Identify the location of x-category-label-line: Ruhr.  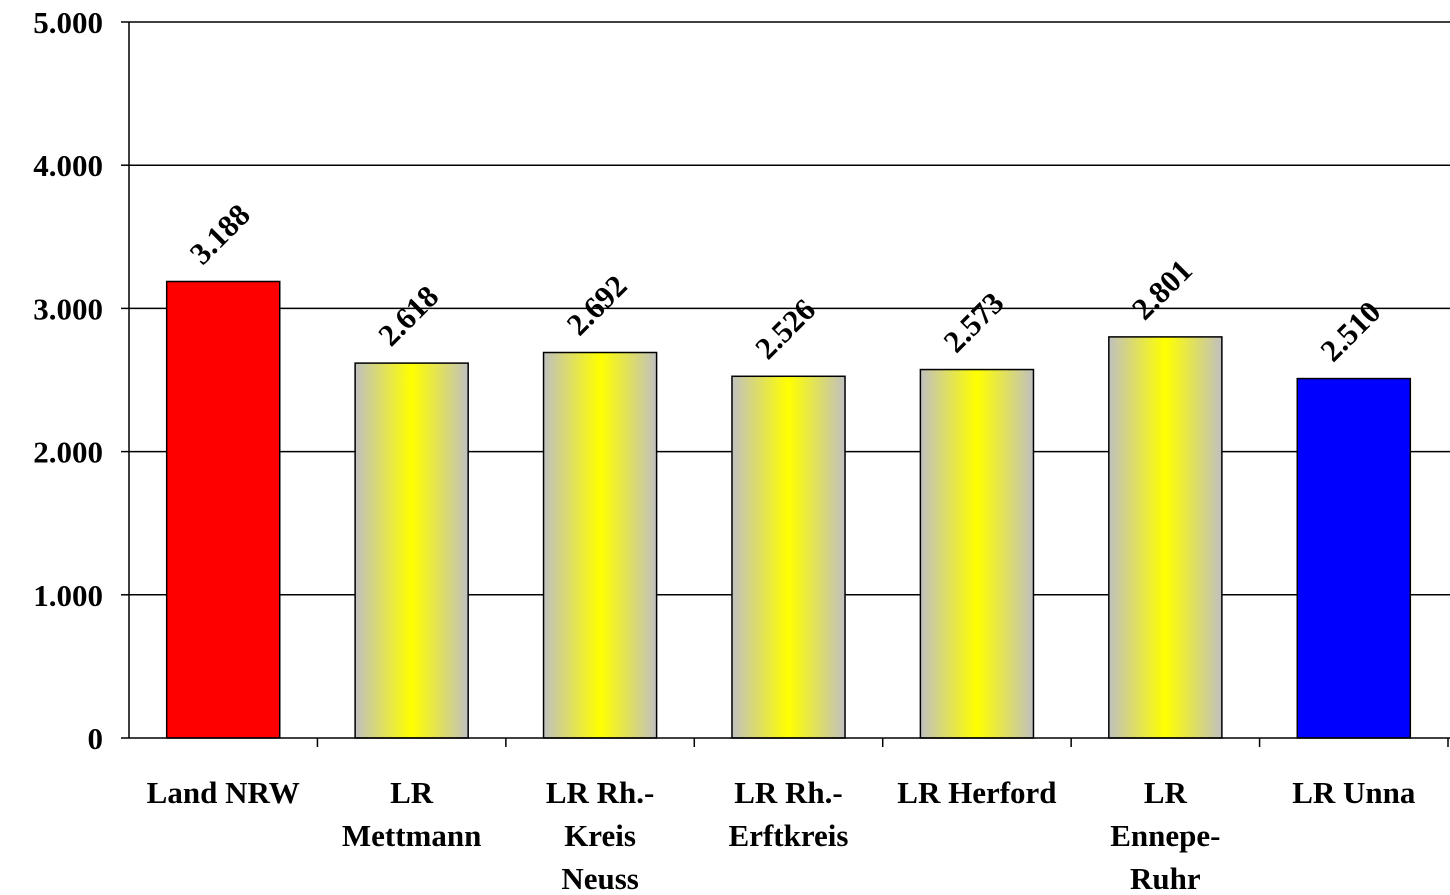
(1165, 878).